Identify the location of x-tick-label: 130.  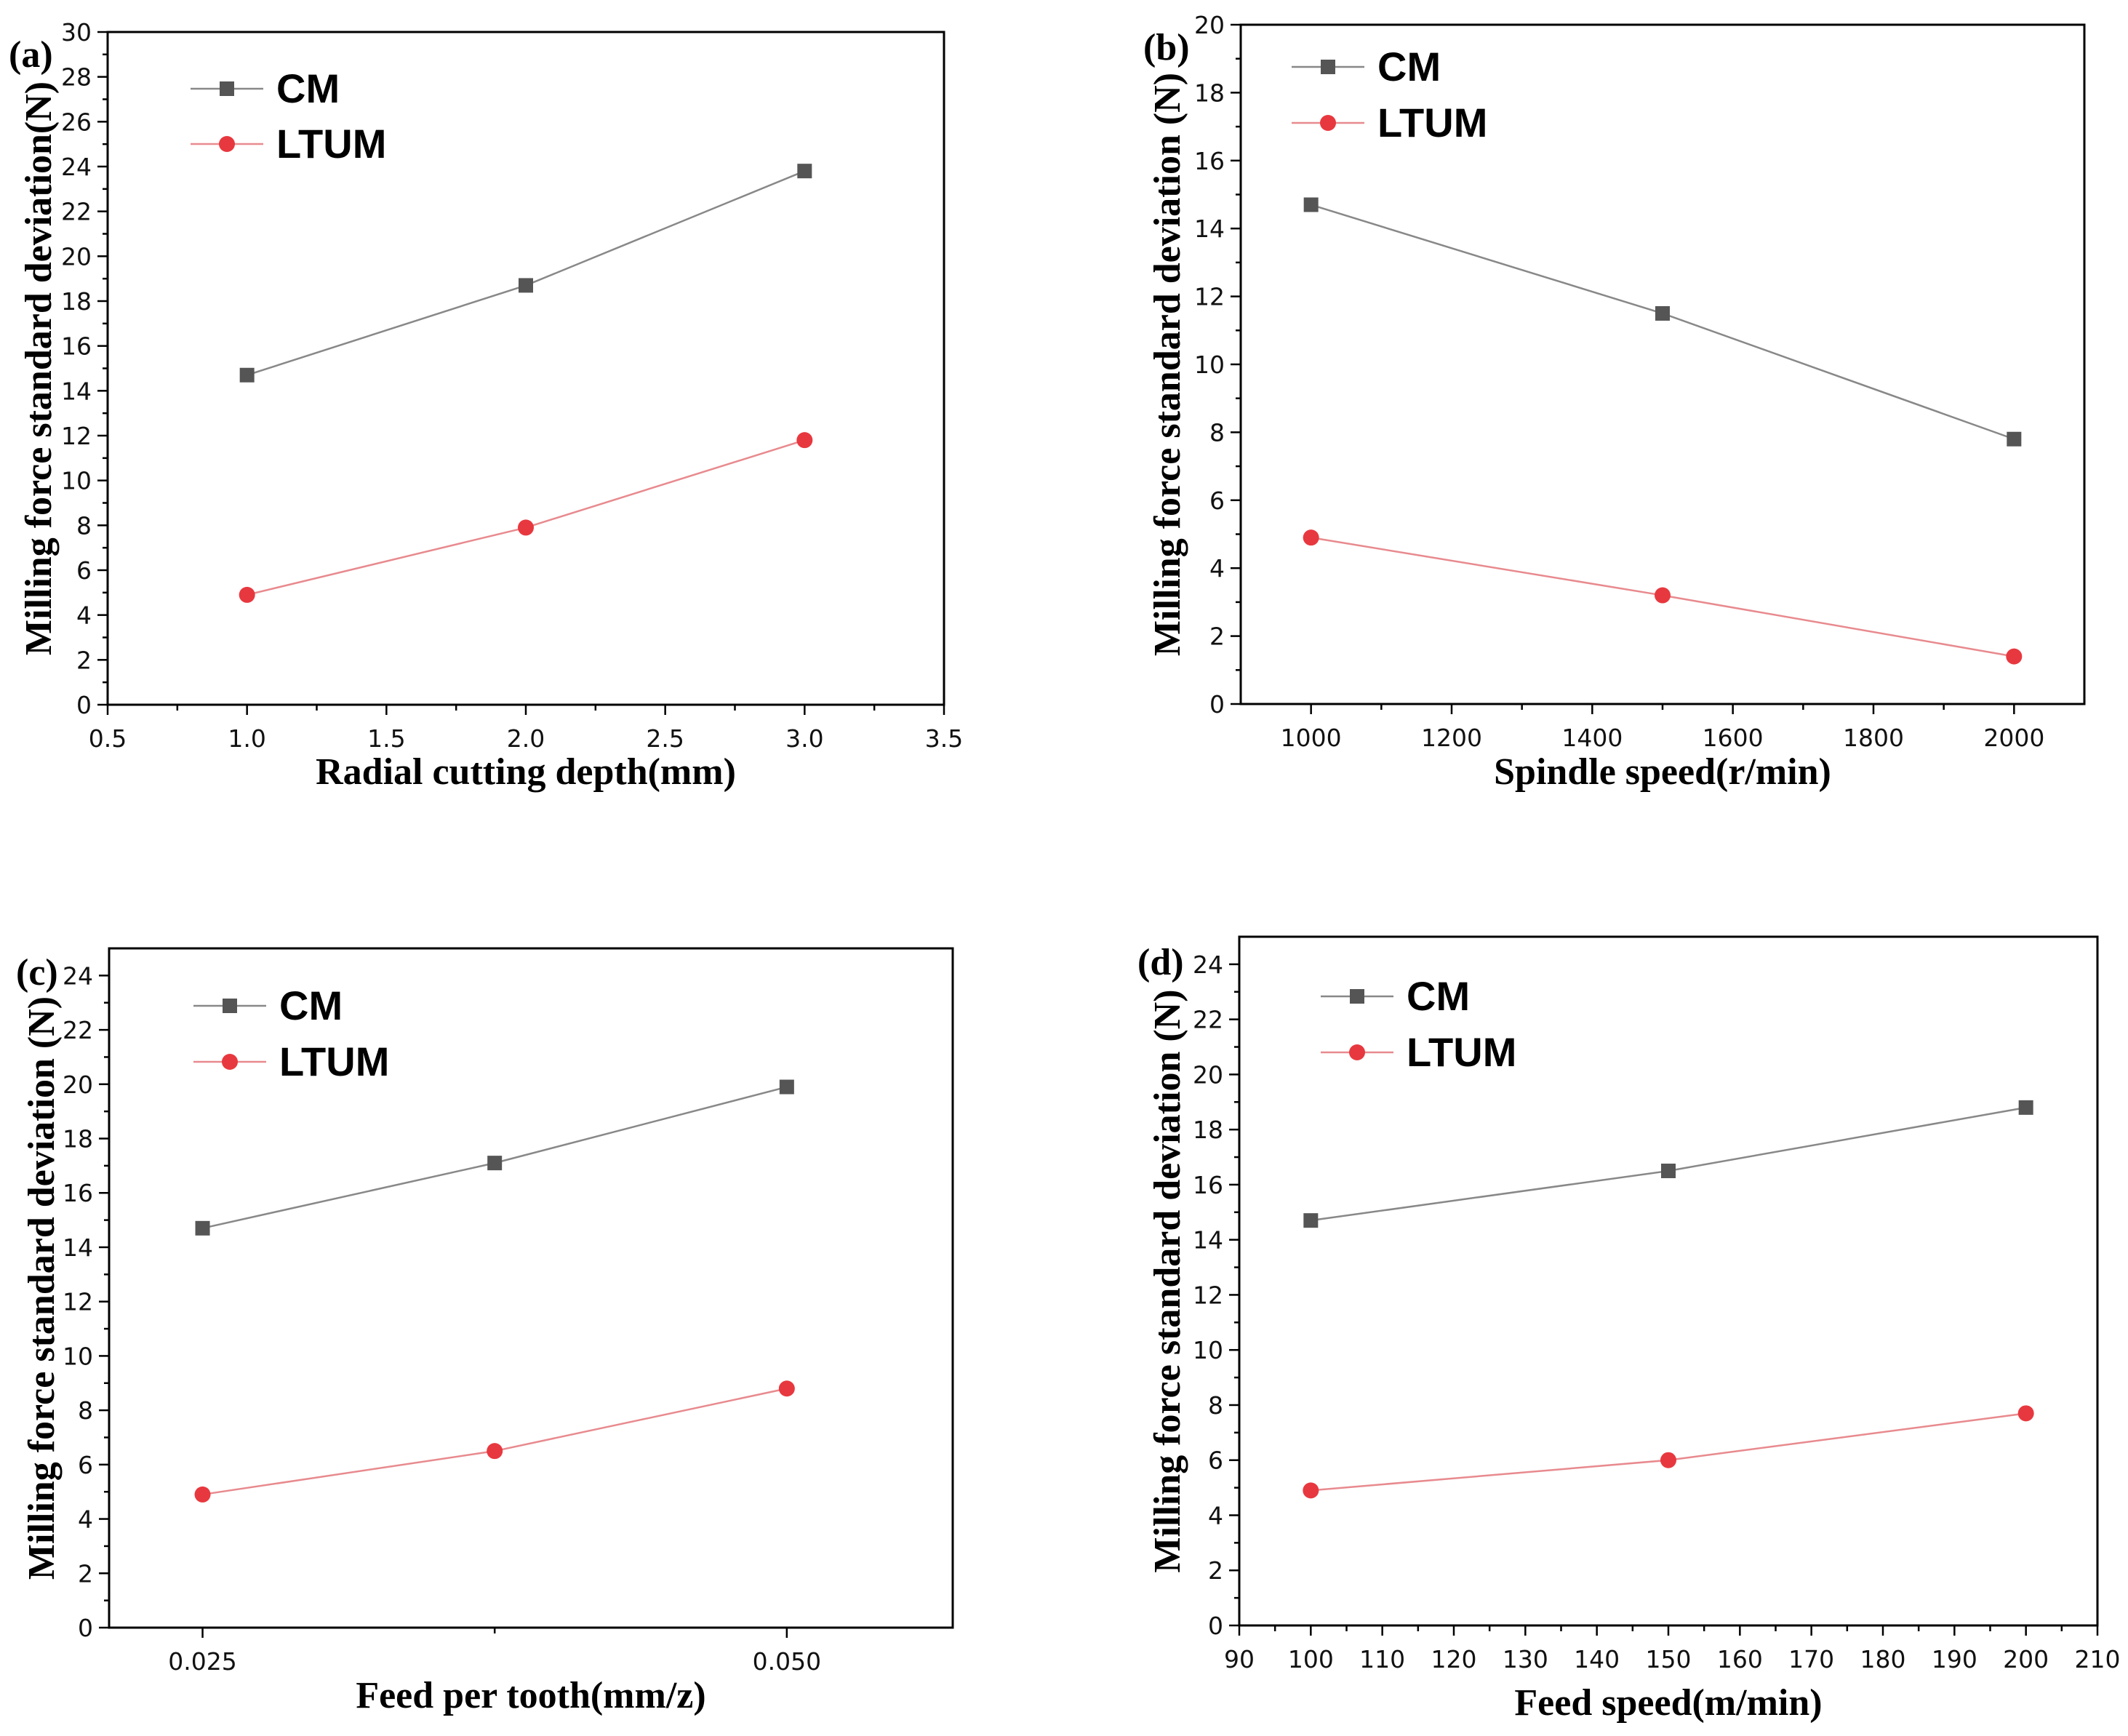
(1525, 1659).